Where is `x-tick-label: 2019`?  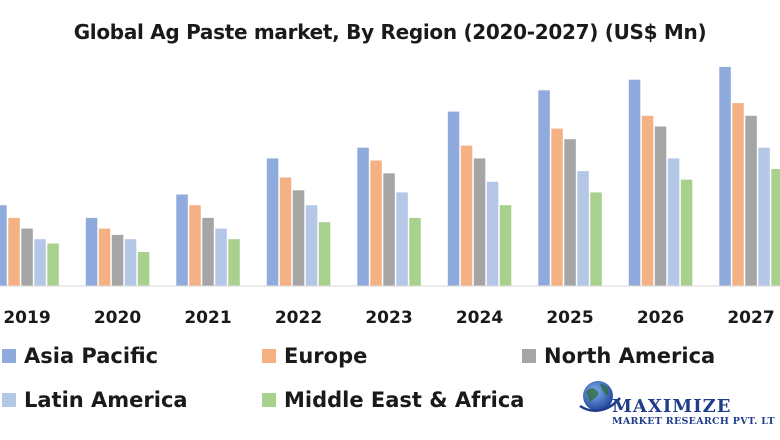 x-tick-label: 2019 is located at coordinates (26, 318).